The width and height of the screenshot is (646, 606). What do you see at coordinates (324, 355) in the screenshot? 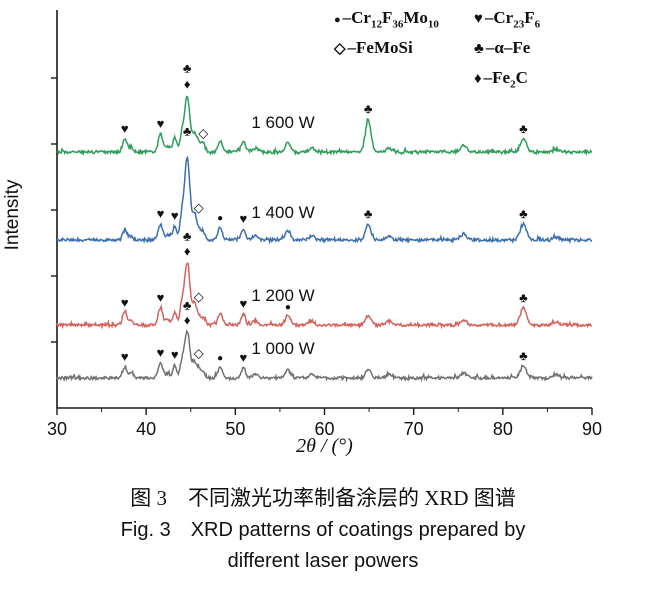
I see `xrd-trace-1000W` at bounding box center [324, 355].